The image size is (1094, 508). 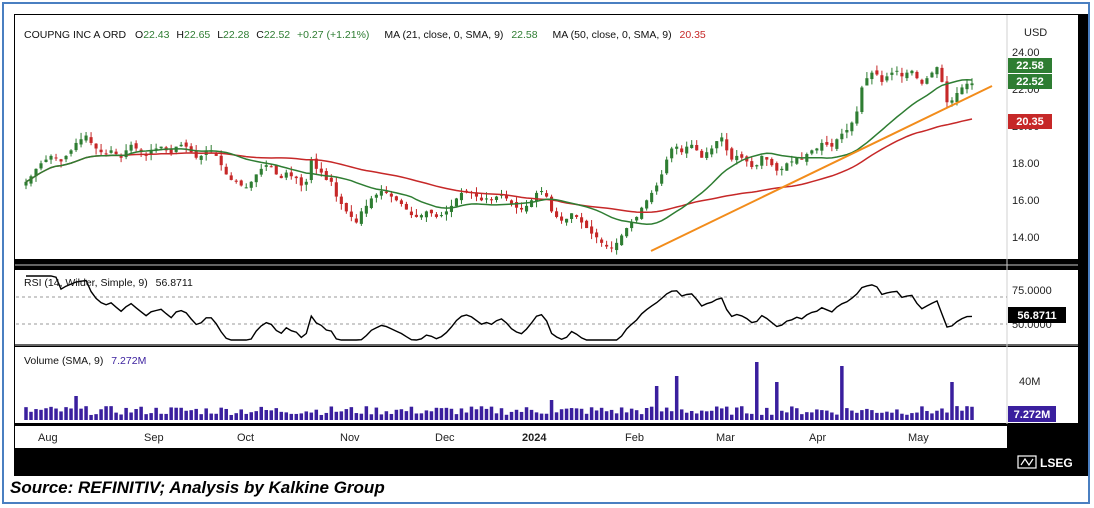 What do you see at coordinates (1036, 316) in the screenshot?
I see `rsi-badge: 56.8711` at bounding box center [1036, 316].